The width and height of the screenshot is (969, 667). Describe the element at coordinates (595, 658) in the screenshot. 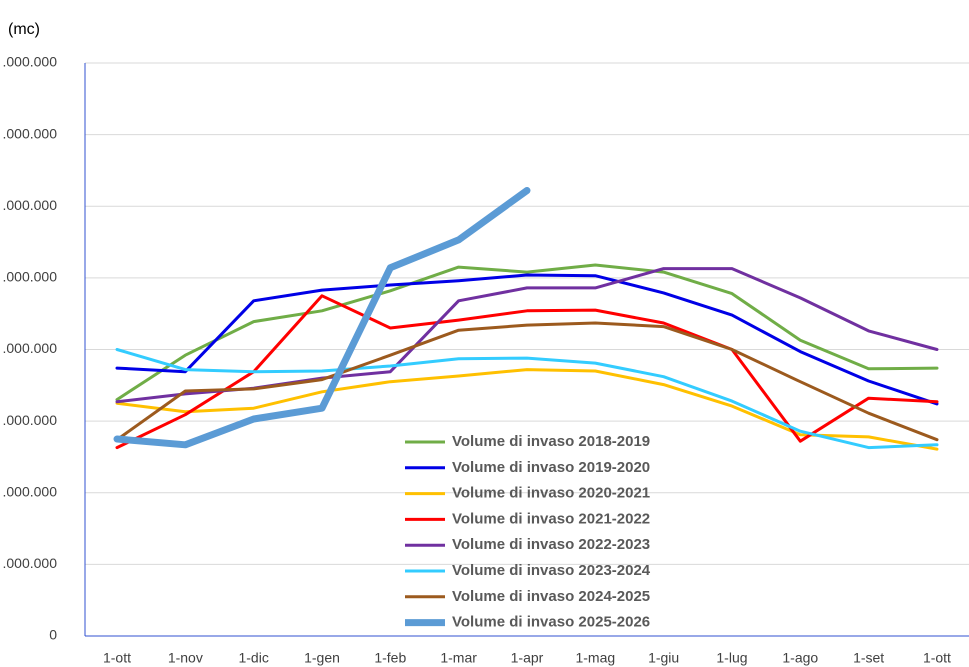

I see `x-tick-label: 1-mag` at that location.